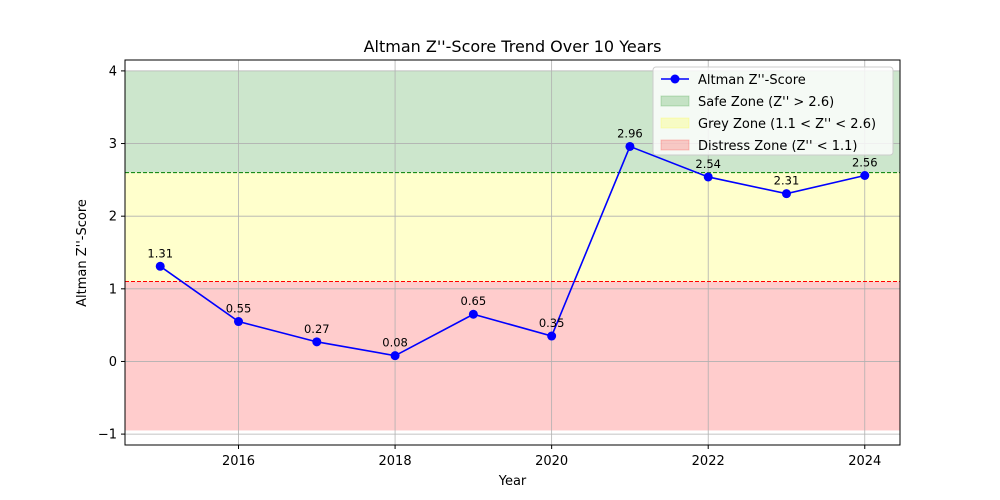  I want to click on x-tick-label: 2024, so click(864, 461).